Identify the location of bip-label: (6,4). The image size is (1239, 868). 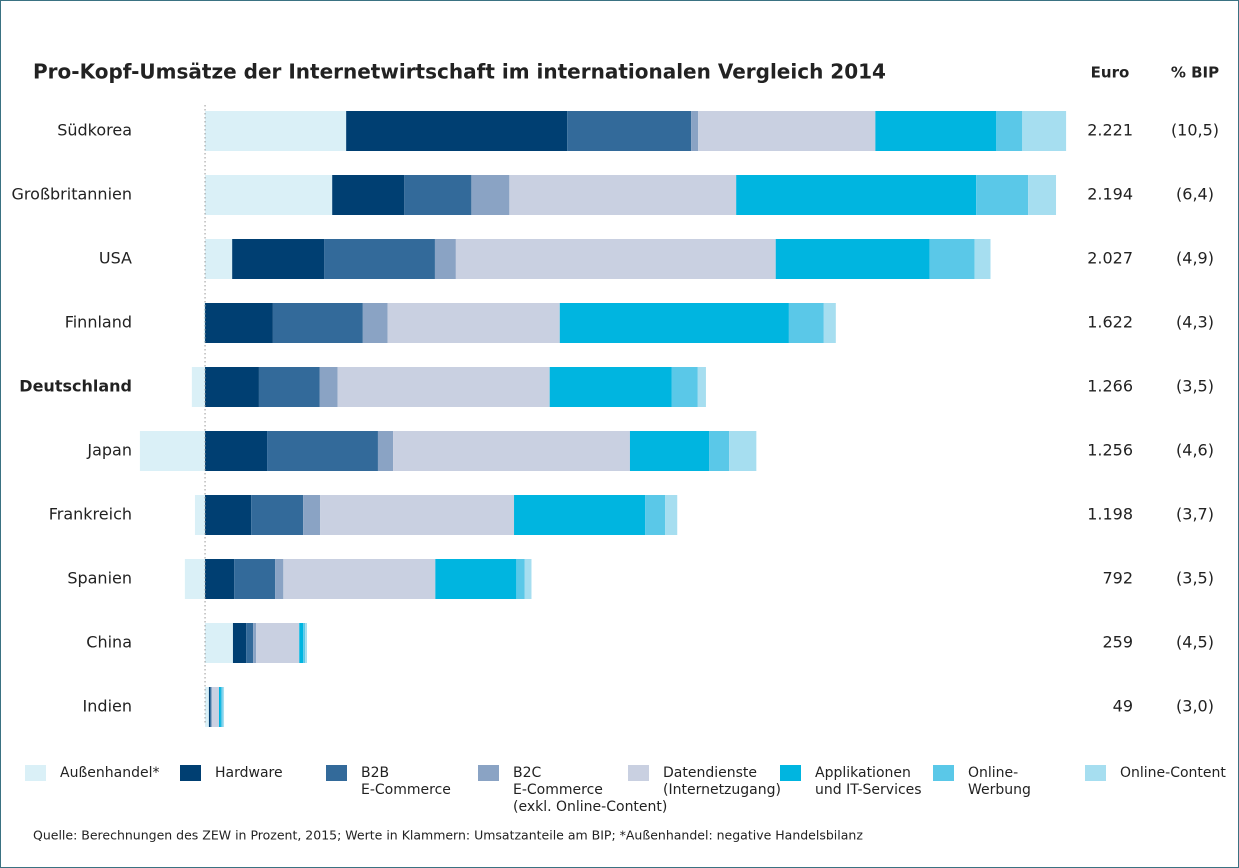
(1195, 194).